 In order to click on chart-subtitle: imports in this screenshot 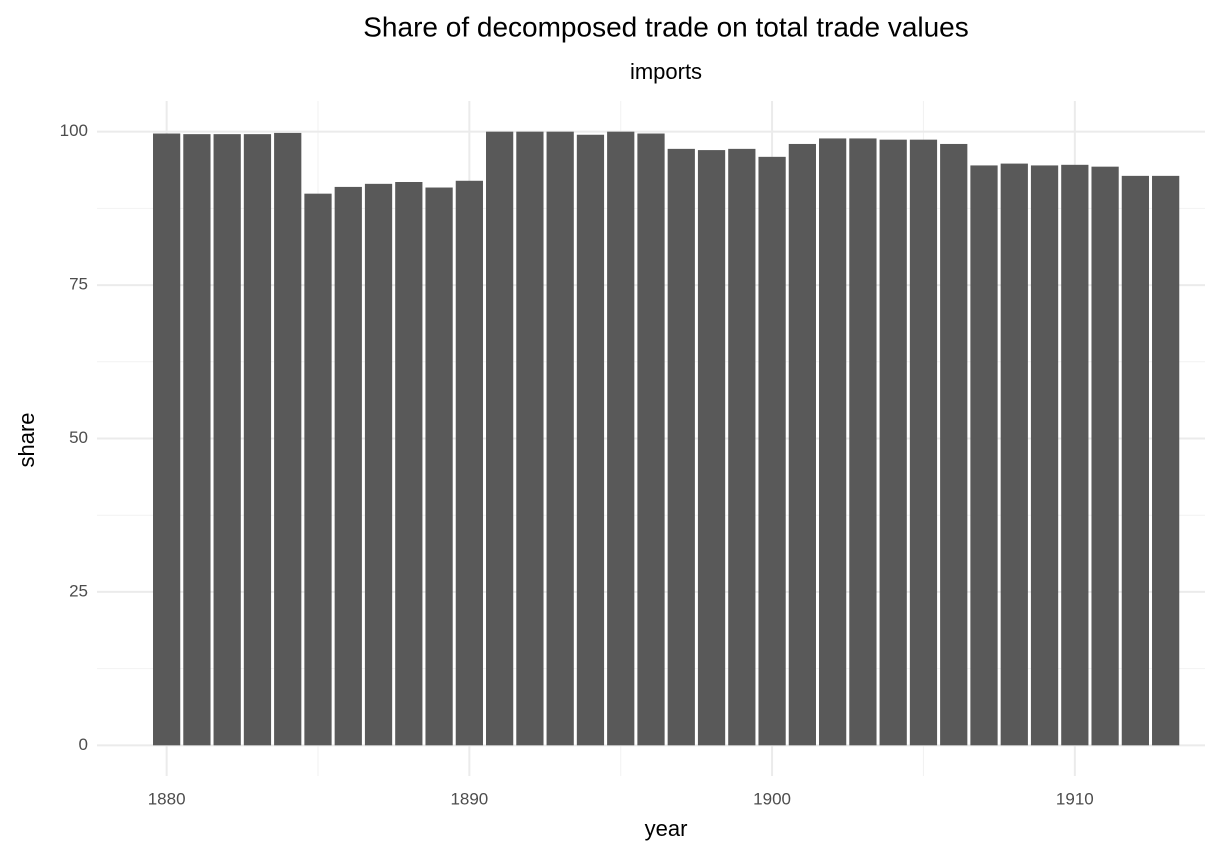, I will do `click(666, 71)`.